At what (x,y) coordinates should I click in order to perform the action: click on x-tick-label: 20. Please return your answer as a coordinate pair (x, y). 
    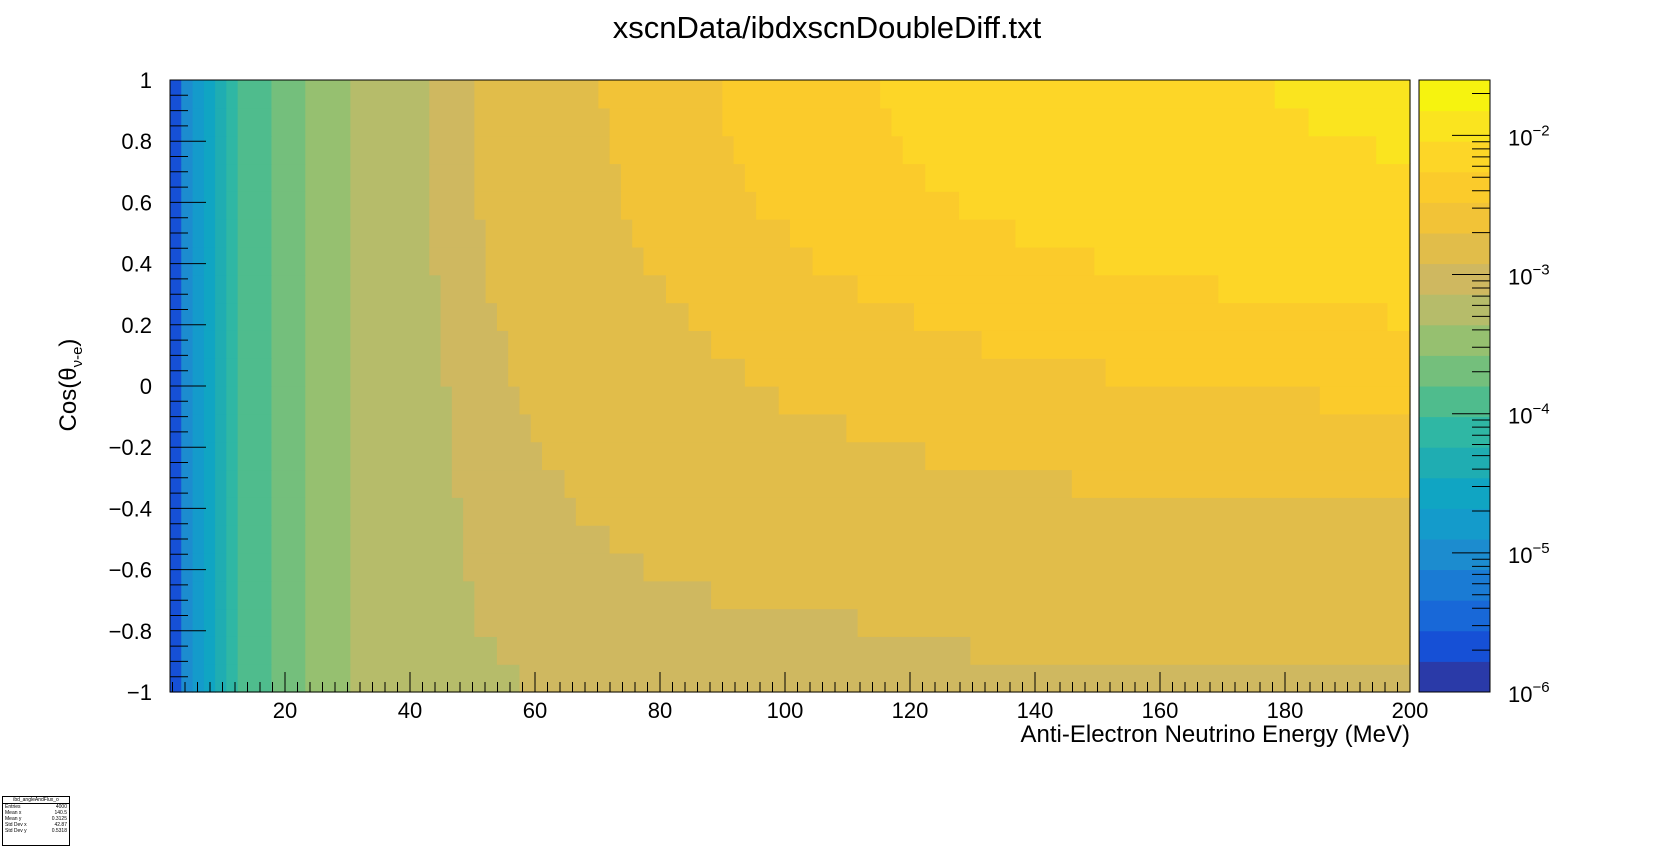
    Looking at the image, I should click on (285, 710).